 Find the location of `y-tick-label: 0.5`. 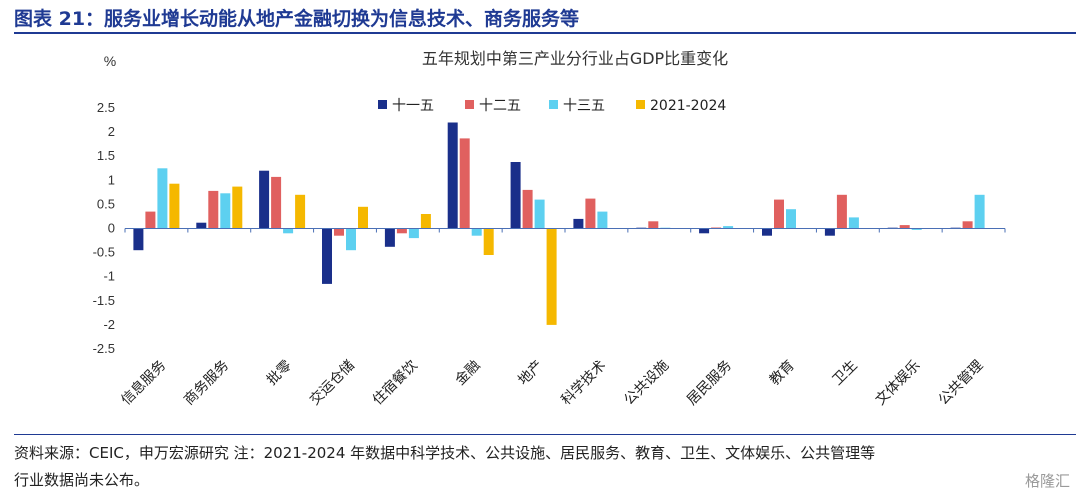

y-tick-label: 0.5 is located at coordinates (106, 203).